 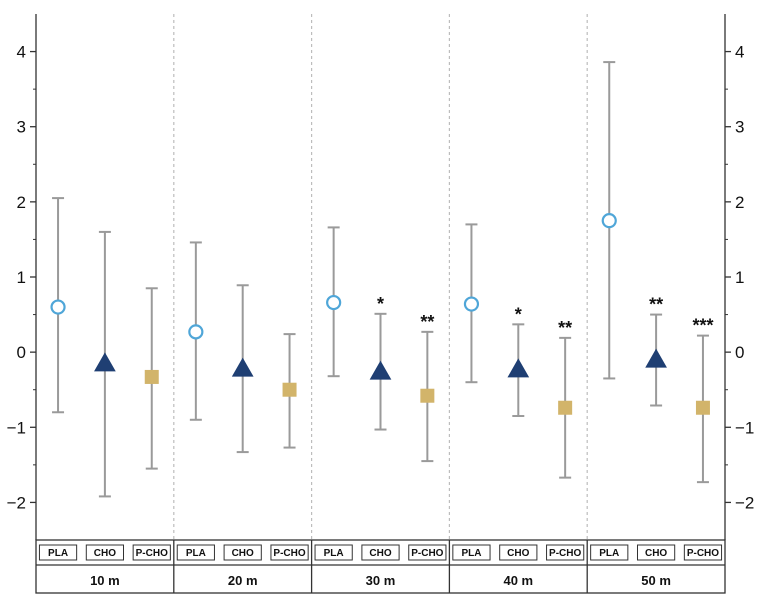 I want to click on y-tick-label-right: 4, so click(x=739, y=52).